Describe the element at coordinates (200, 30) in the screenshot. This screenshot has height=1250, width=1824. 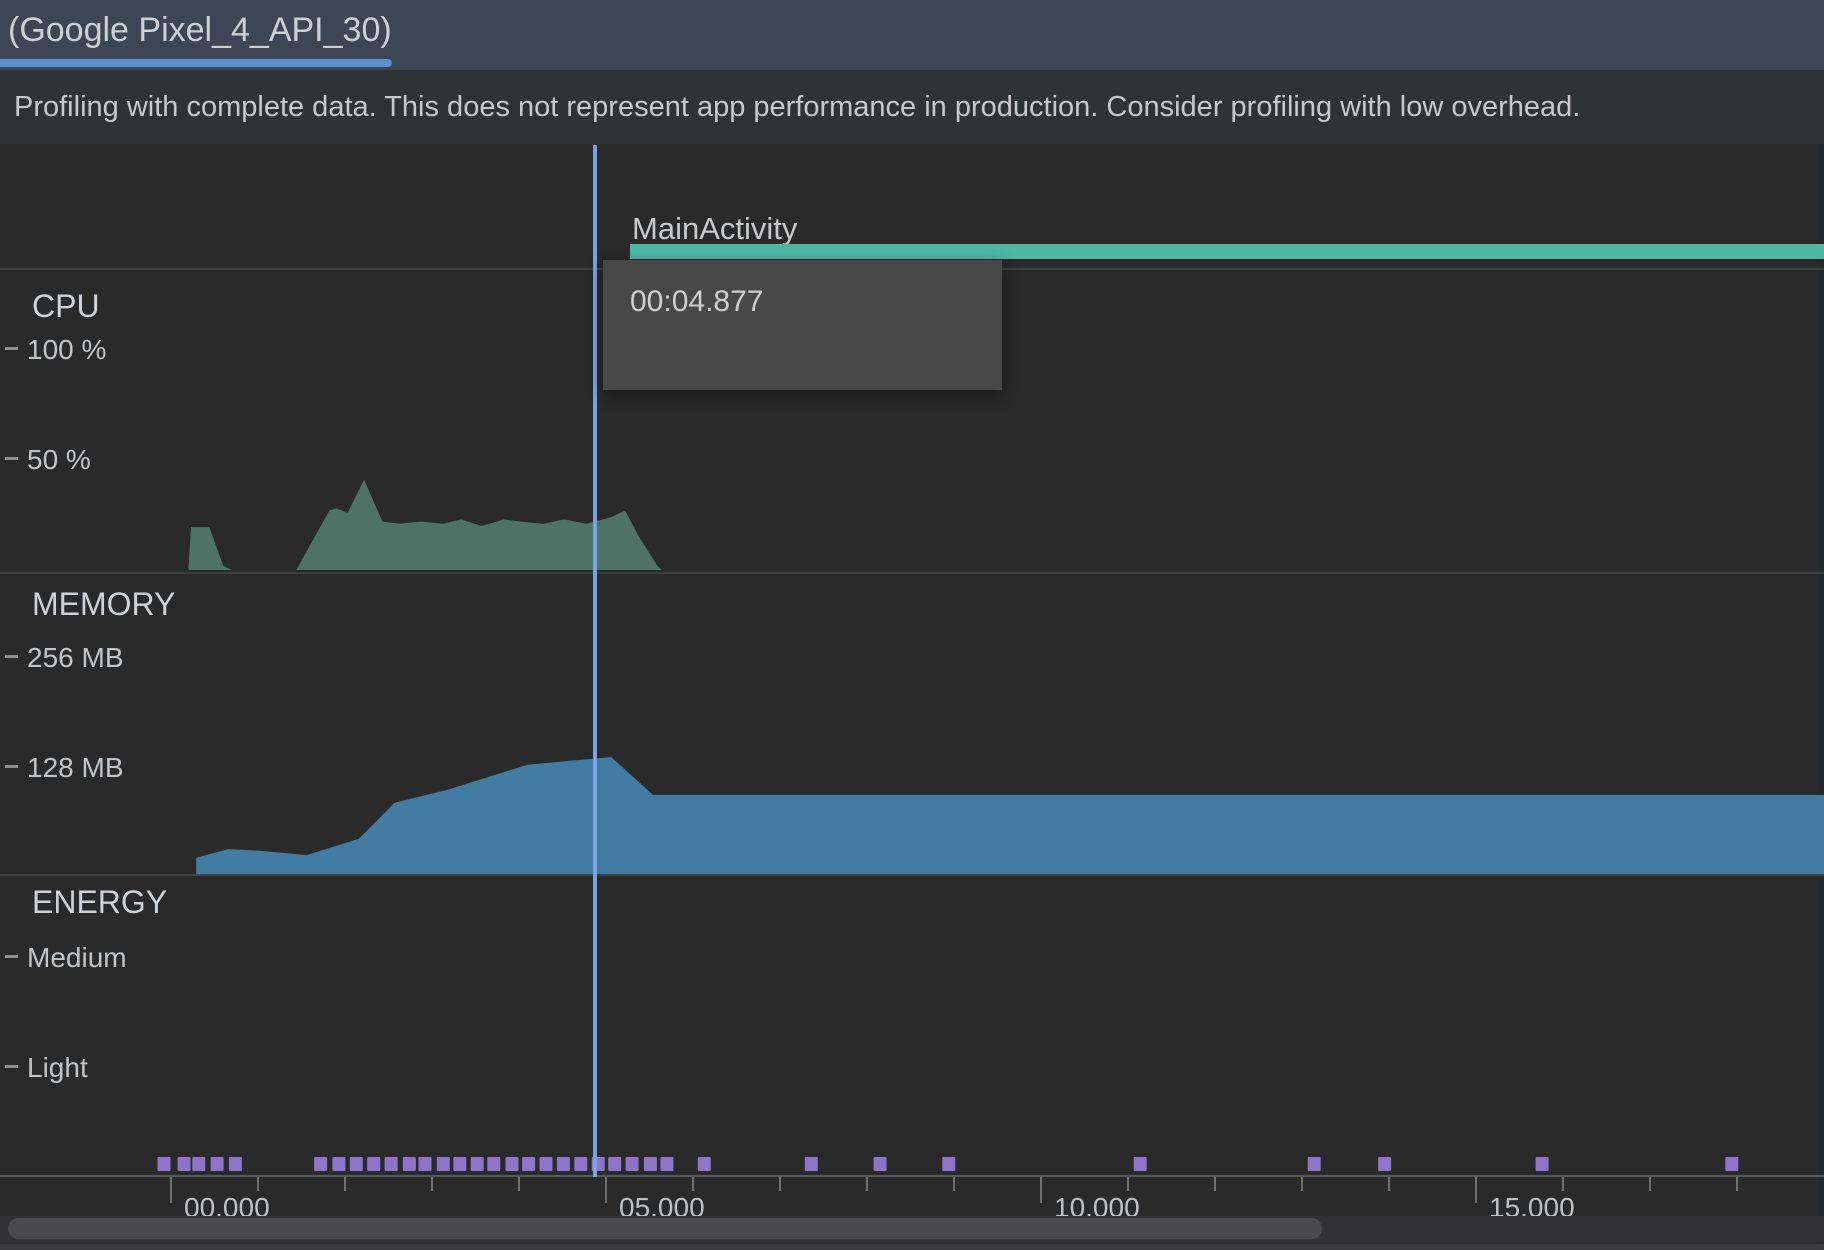
I see `session-tab: (Google Pixel_4_API_30)` at that location.